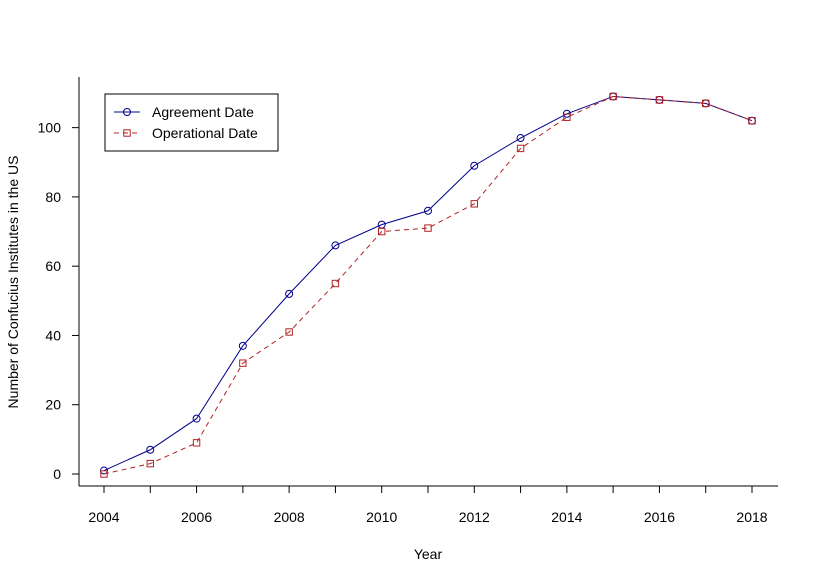  Describe the element at coordinates (127, 112) in the screenshot. I see `legend-marker-agreement-date` at that location.